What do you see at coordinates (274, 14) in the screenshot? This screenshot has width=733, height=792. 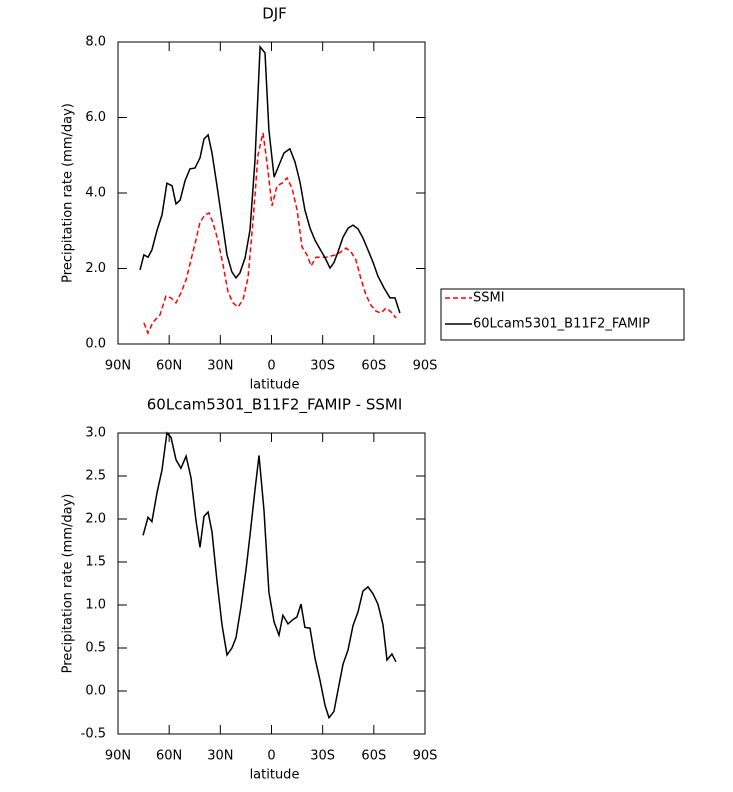 I see `chart-title: DJF` at bounding box center [274, 14].